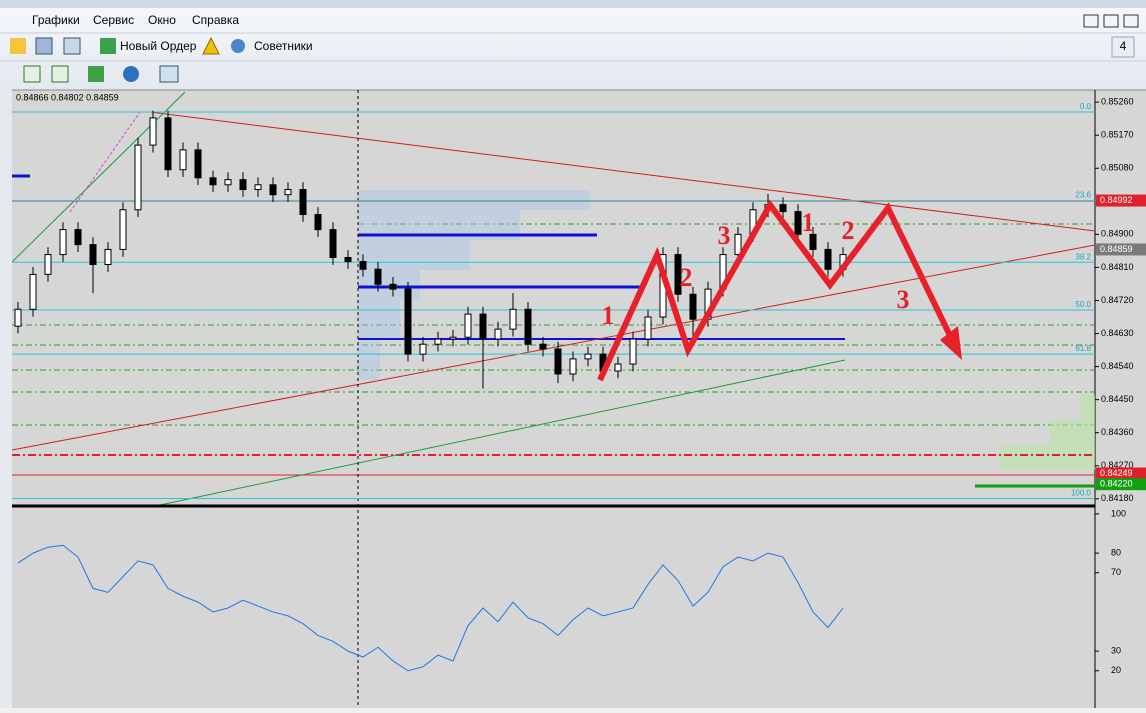  I want to click on fib-label: 50.0, so click(1083, 304).